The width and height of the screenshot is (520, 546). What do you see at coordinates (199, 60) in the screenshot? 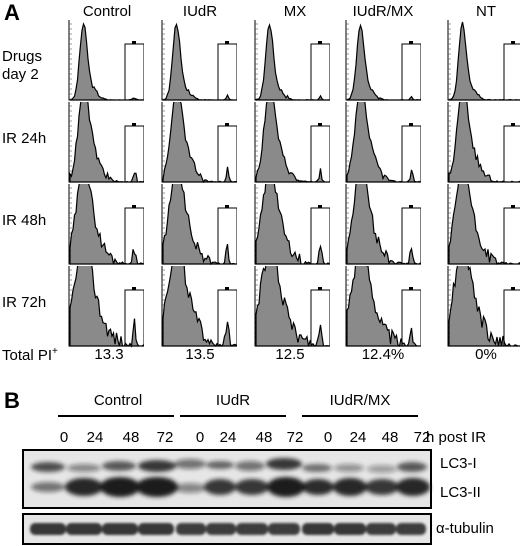
I see `histogram-r1-c2` at bounding box center [199, 60].